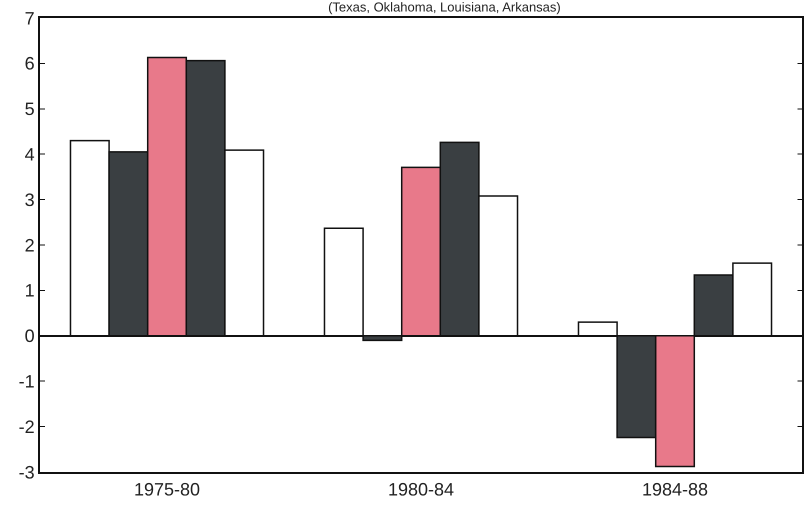 The width and height of the screenshot is (808, 512). What do you see at coordinates (421, 489) in the screenshot?
I see `x-tick-label: 1980-84` at bounding box center [421, 489].